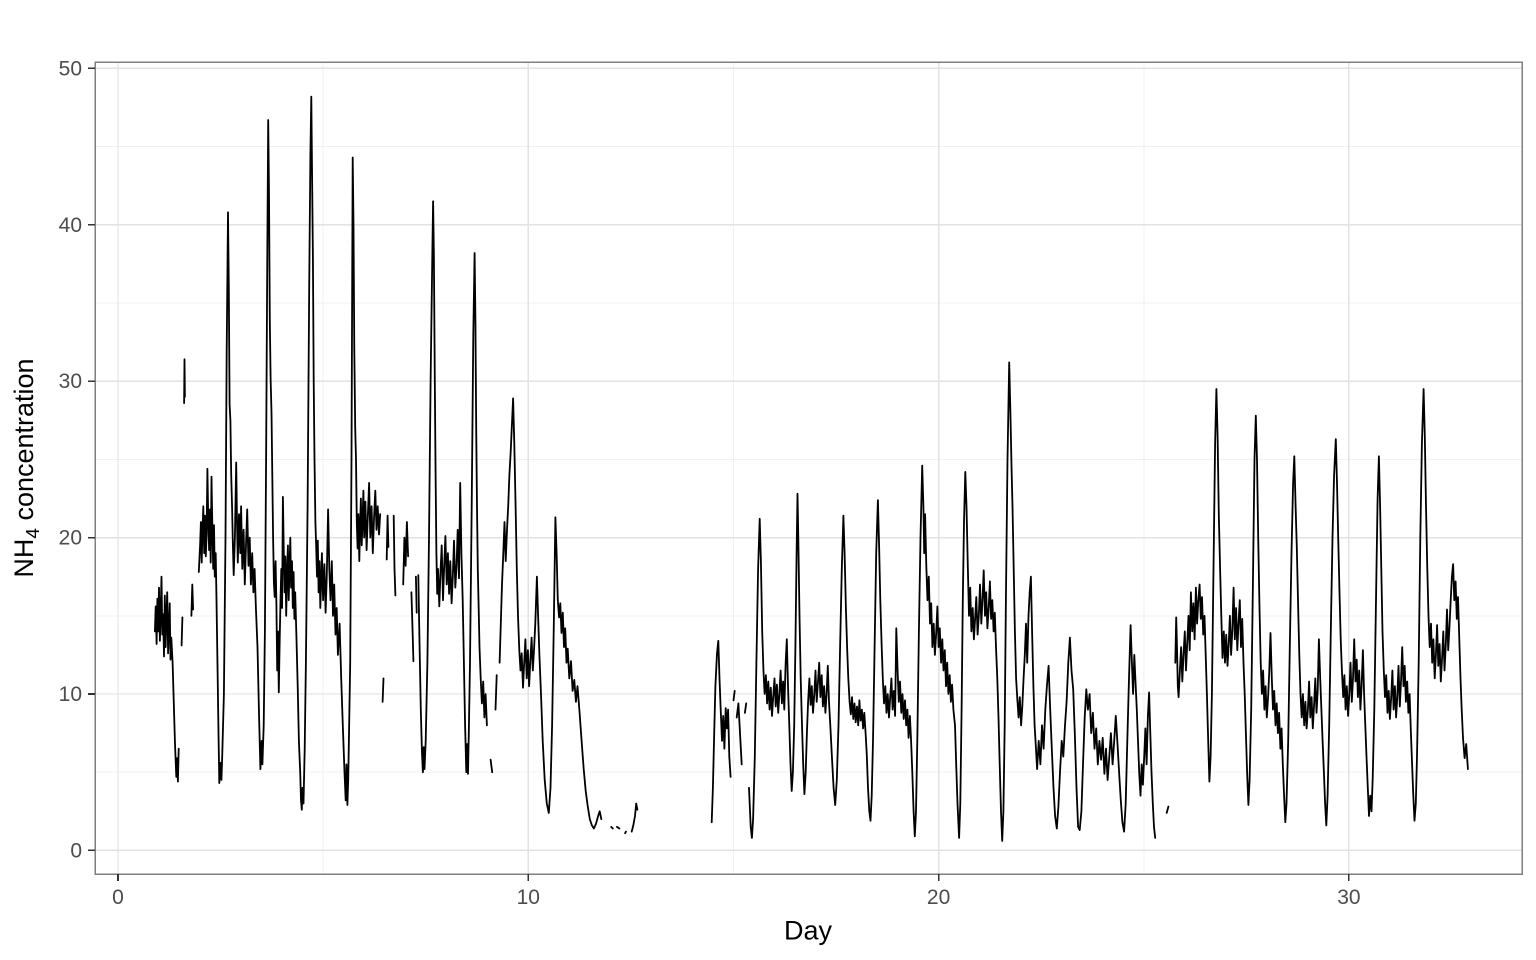 The height and width of the screenshot is (960, 1536). I want to click on y-tick-label: 50, so click(70, 68).